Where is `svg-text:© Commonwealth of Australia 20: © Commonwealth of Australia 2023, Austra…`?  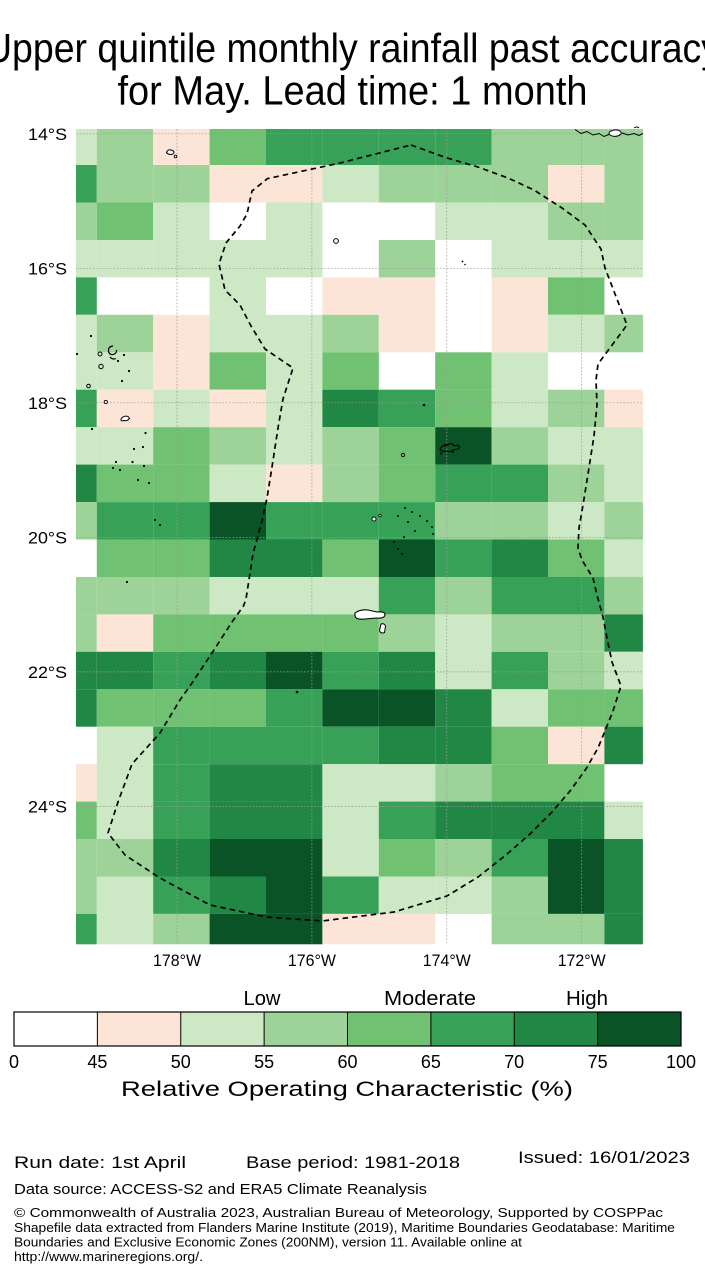
svg-text:© Commonwealth of Australia 20: © Commonwealth of Australia 2023, Austra… is located at coordinates (339, 1212).